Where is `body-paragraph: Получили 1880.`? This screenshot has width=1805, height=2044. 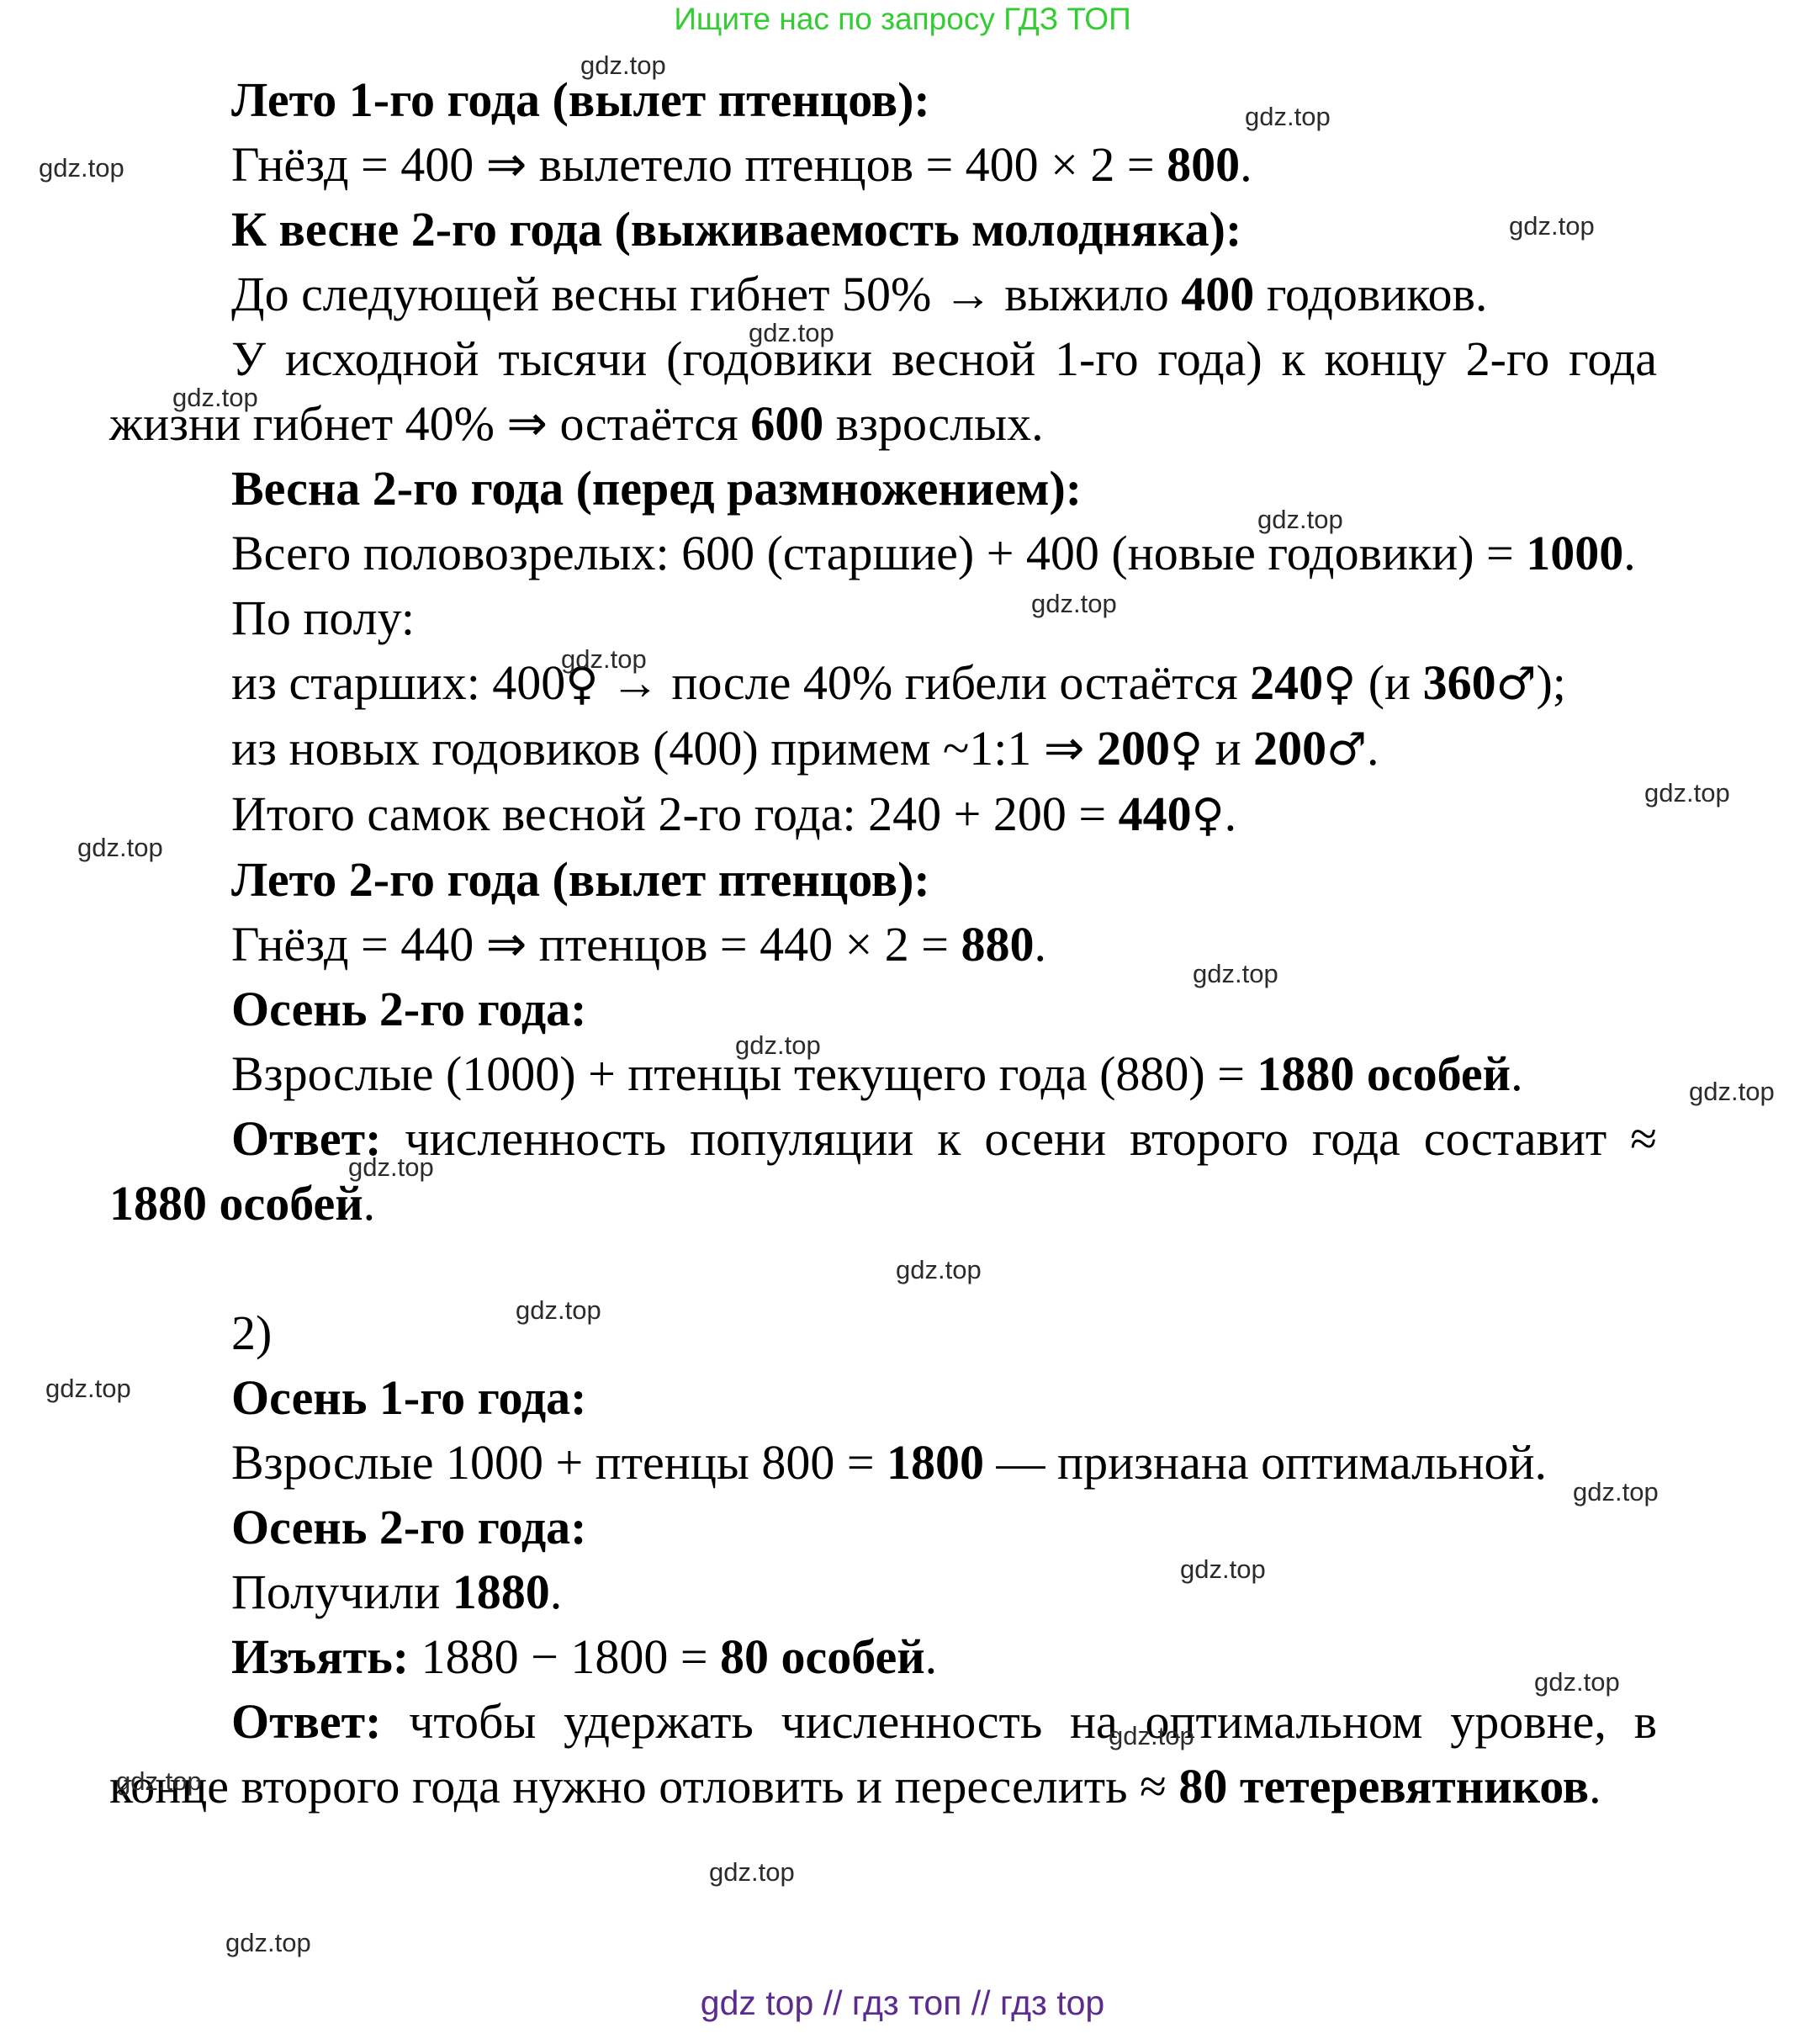
body-paragraph: Получили 1880. is located at coordinates (883, 1591).